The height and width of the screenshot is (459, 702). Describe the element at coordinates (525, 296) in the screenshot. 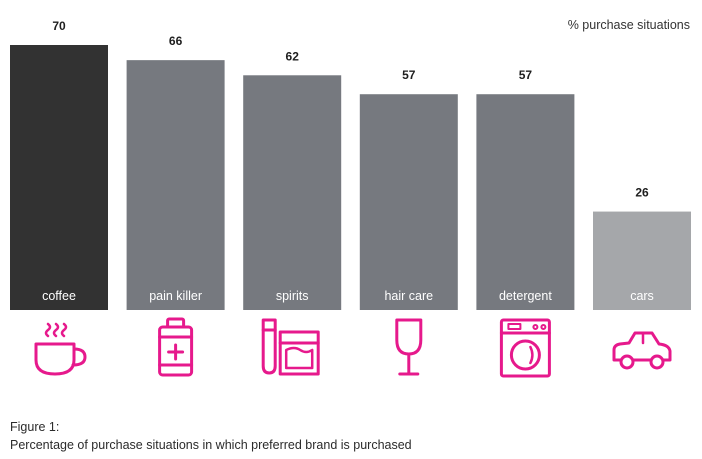

I see `category-label: detergent` at that location.